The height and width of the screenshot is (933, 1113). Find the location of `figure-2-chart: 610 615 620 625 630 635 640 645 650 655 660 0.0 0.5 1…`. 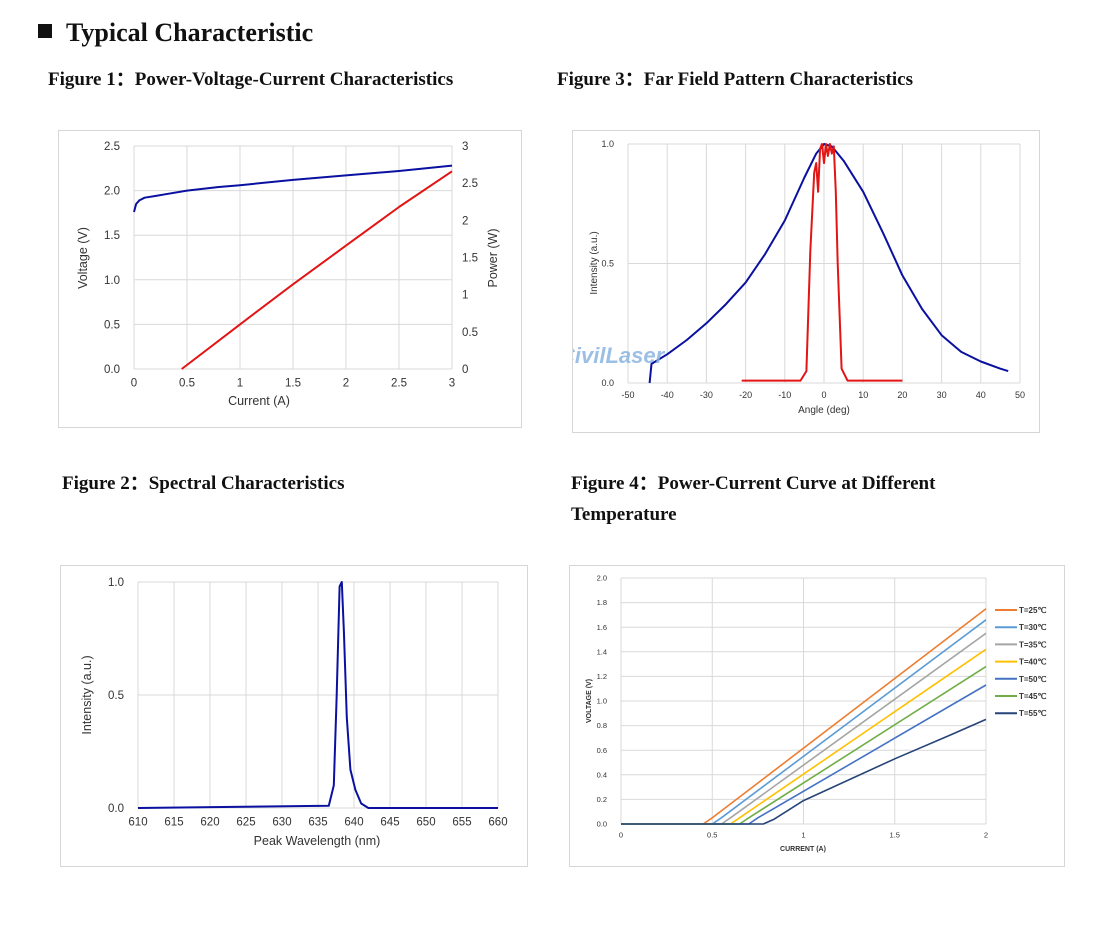

figure-2-chart: 610 615 620 625 630 635 640 645 650 655 660 0.0 0.5 1… is located at coordinates (294, 716).